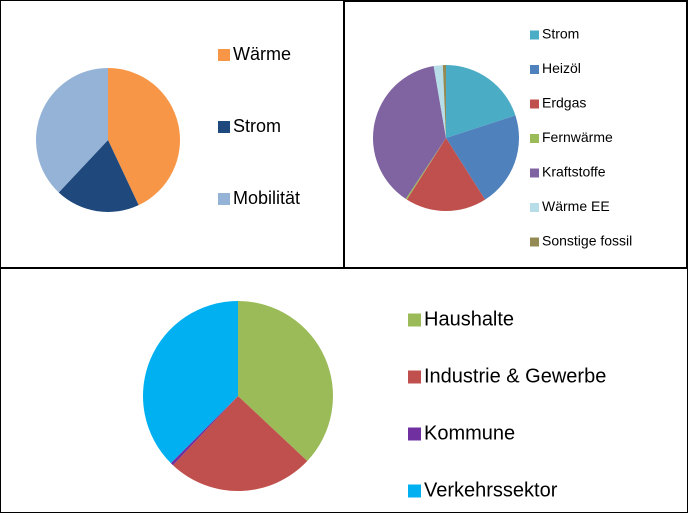 This screenshot has height=513, width=688. I want to click on legend-label: Sonstige fossil, so click(587, 241).